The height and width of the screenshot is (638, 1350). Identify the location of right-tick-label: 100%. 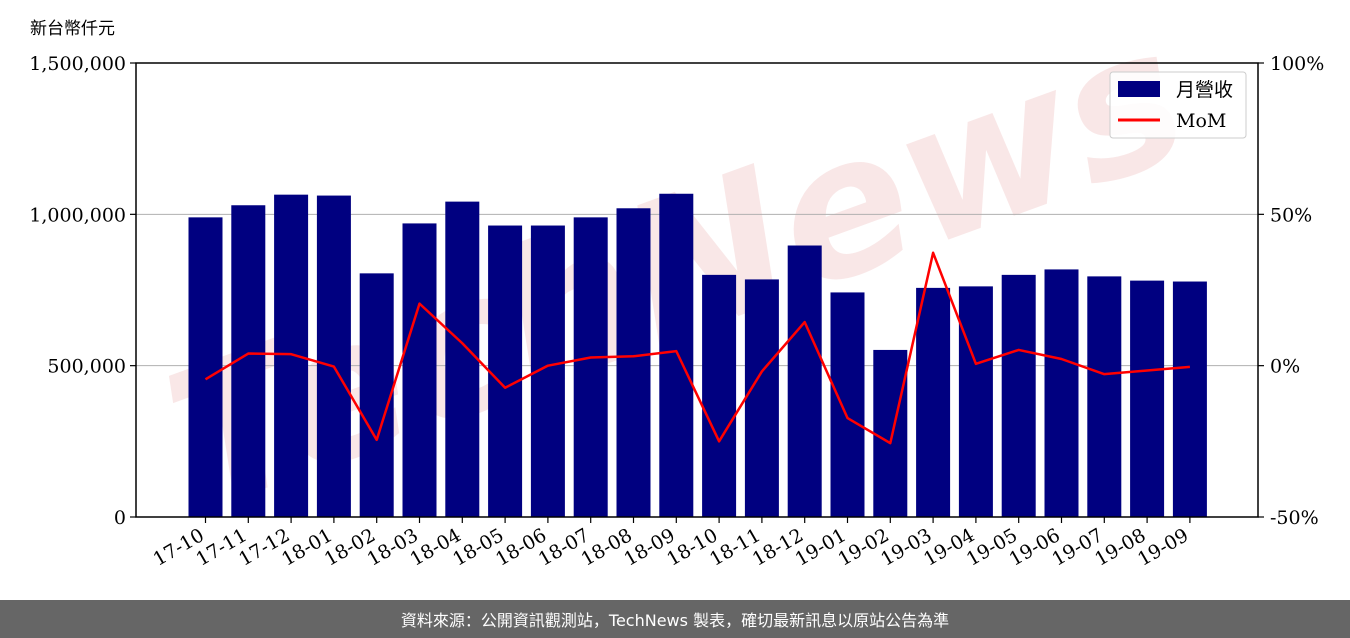
(1297, 64).